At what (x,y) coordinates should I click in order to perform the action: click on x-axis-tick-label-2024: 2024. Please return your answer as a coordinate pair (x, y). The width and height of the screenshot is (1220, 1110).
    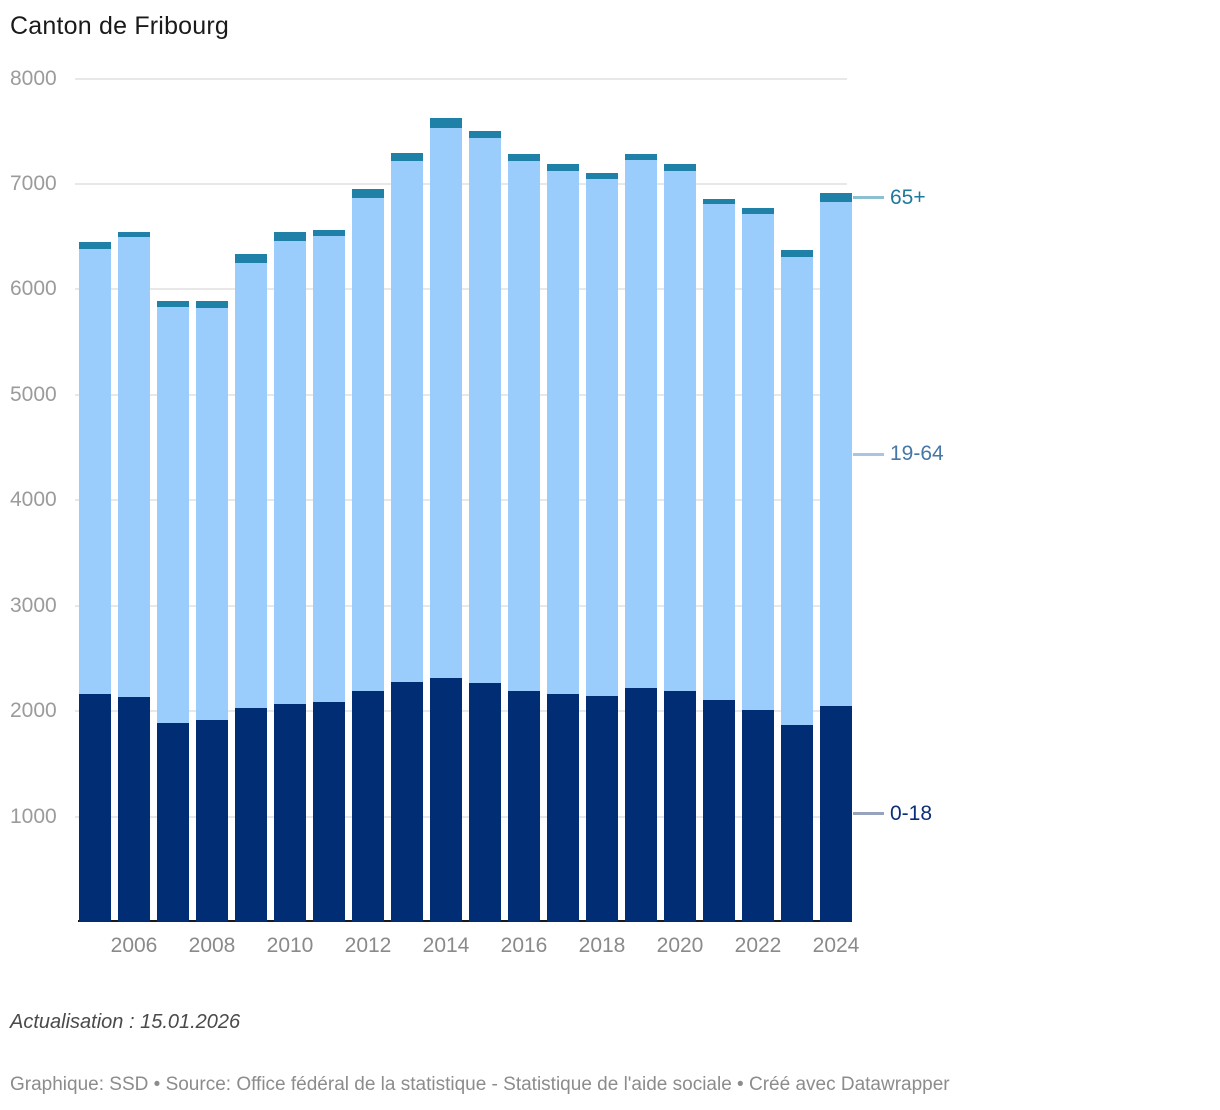
    Looking at the image, I should click on (836, 945).